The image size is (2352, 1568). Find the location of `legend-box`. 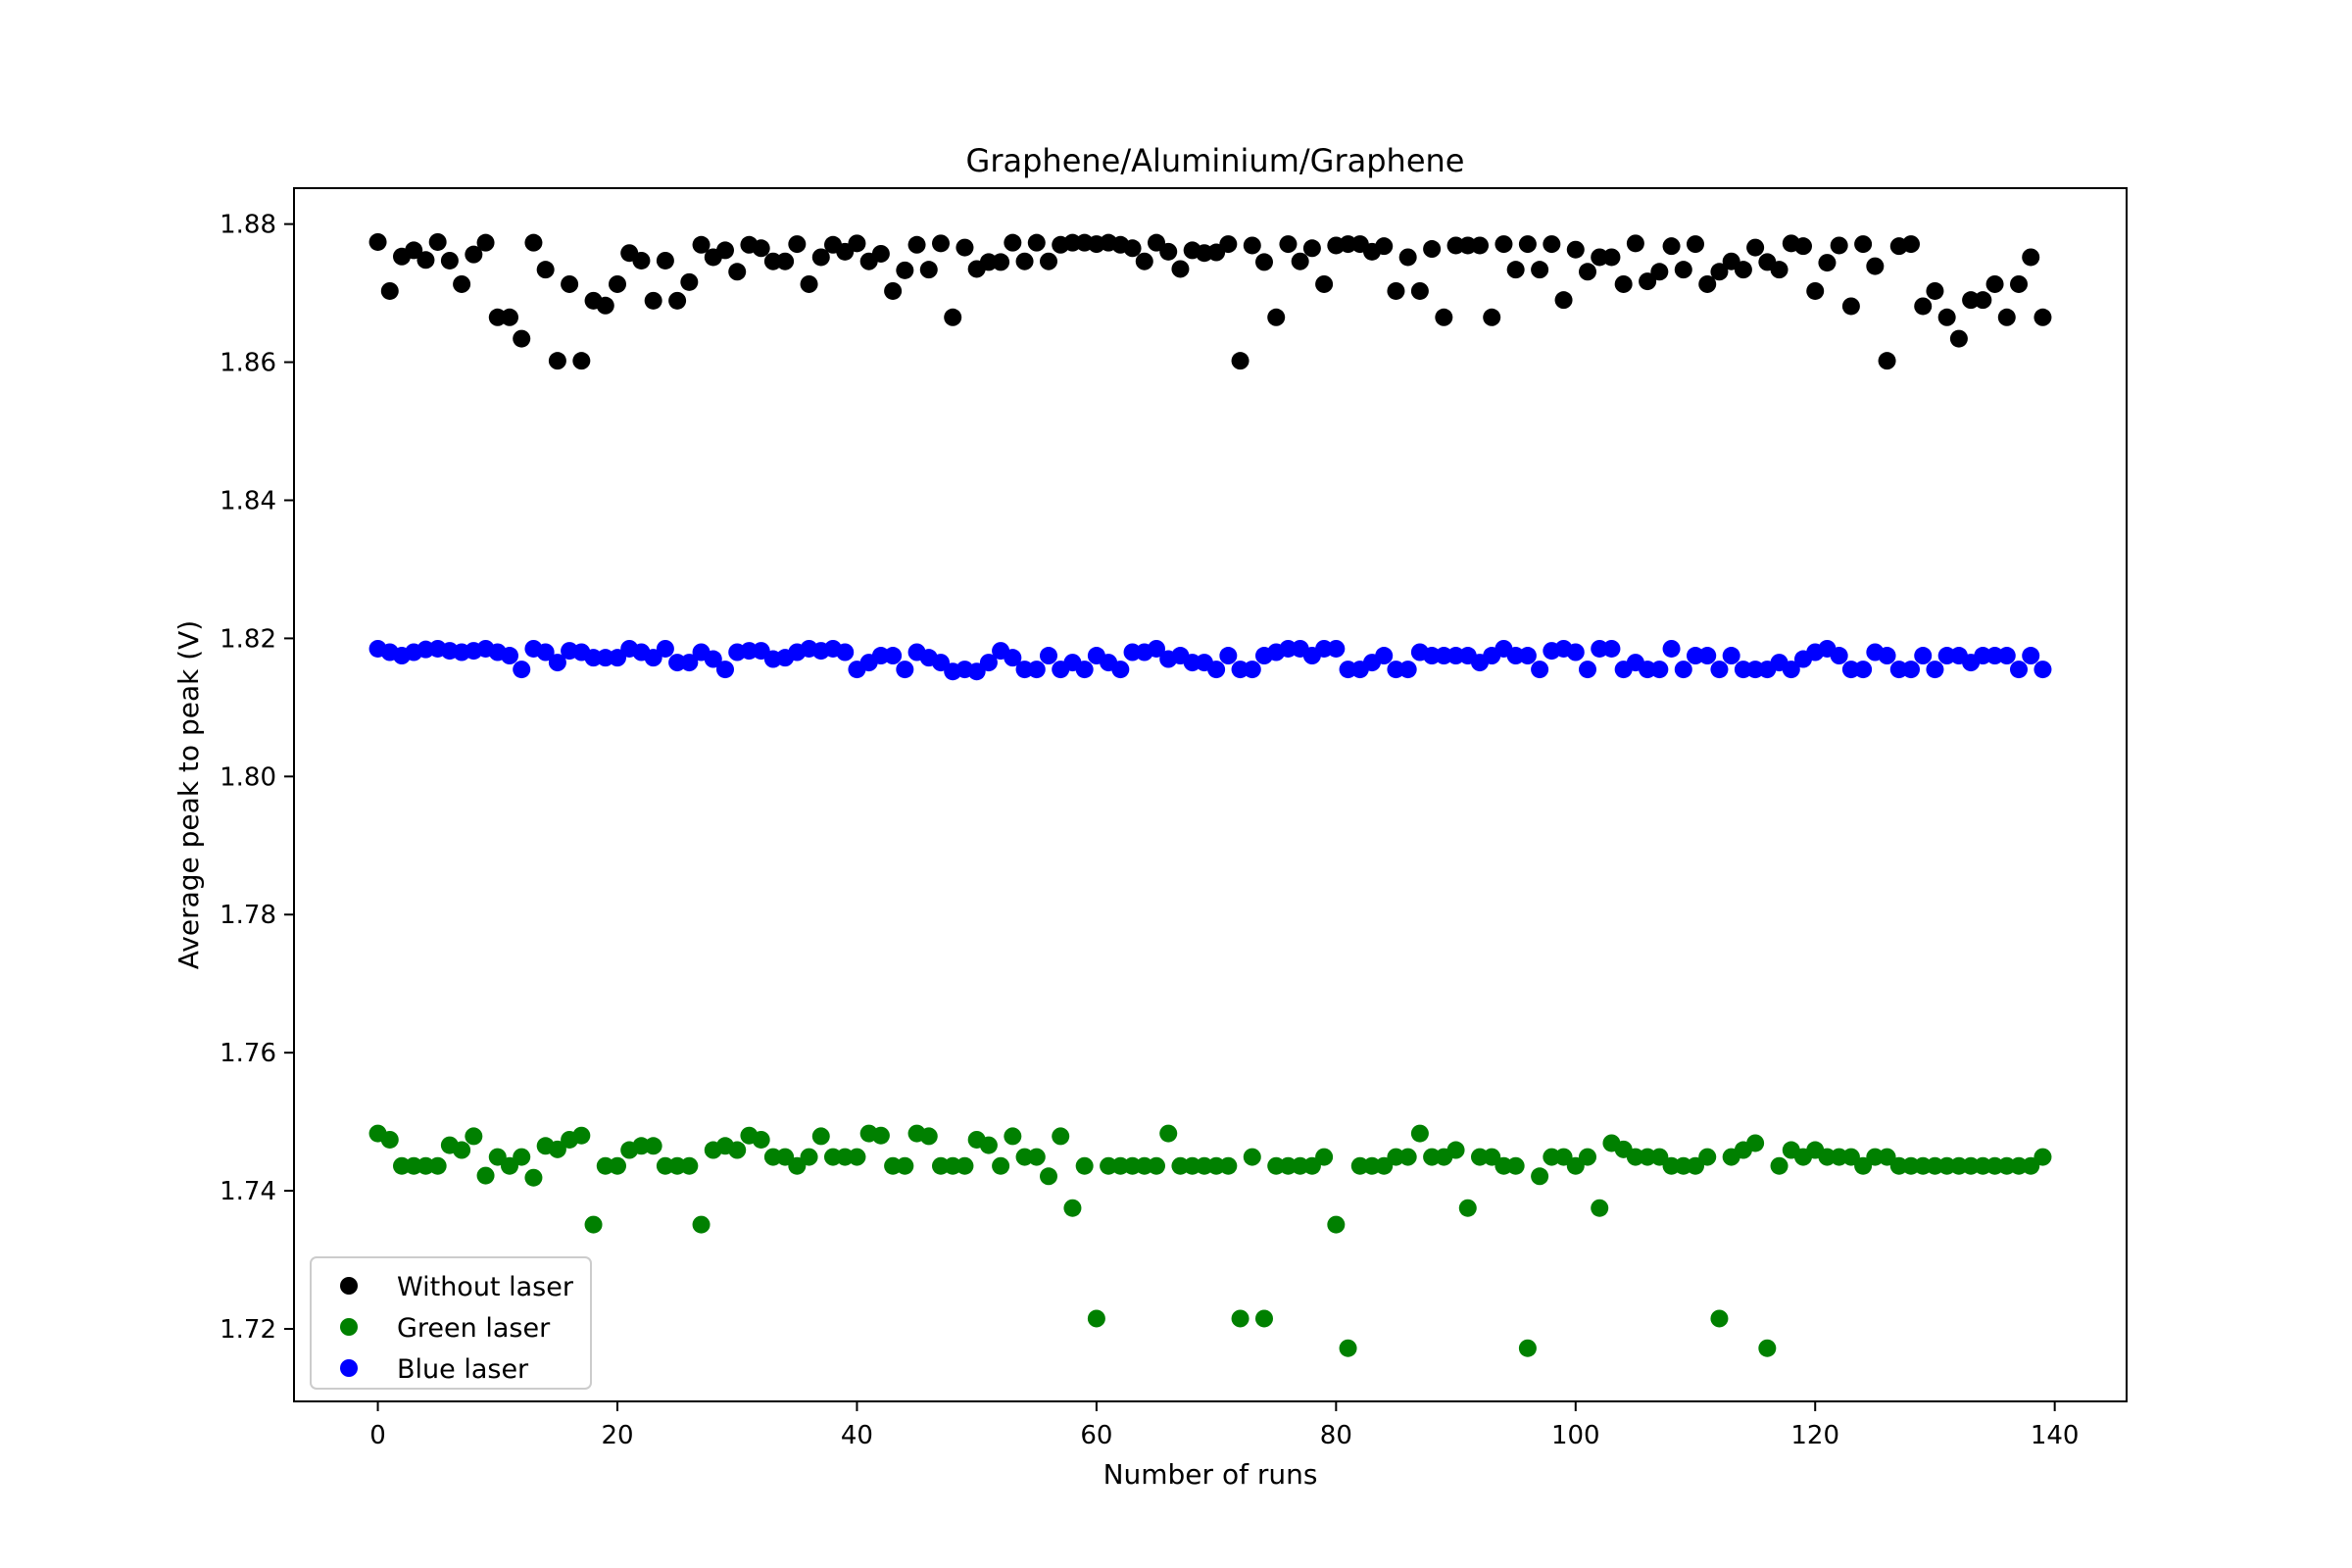

legend-box is located at coordinates (451, 1323).